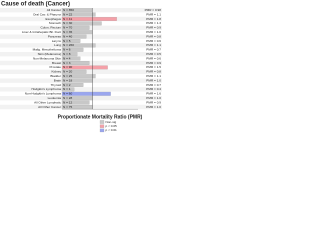 The image size is (320, 240). Describe the element at coordinates (67, 14) in the screenshot. I see `n-label: N = 22` at that location.